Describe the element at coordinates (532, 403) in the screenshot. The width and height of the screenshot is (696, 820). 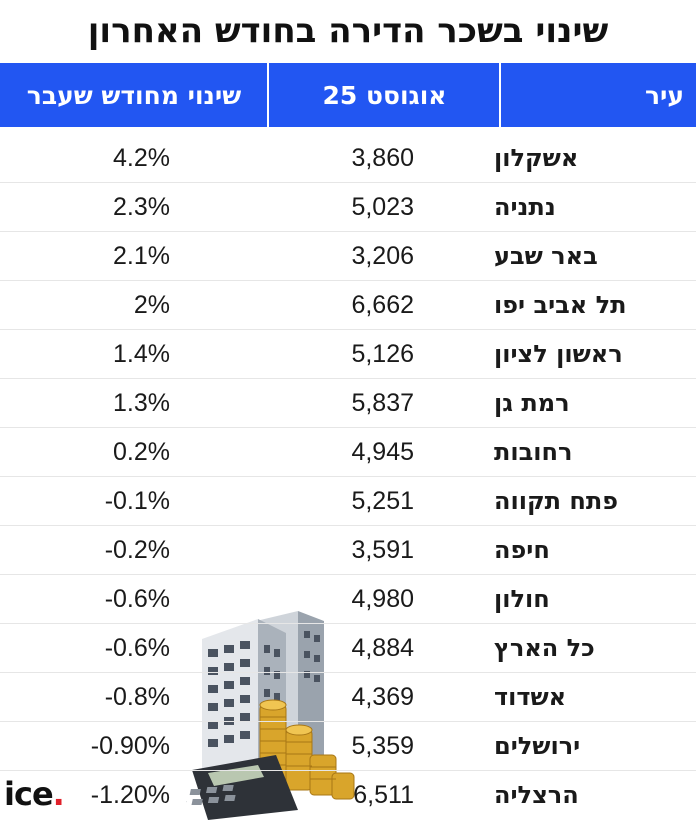
I see `city-cell: רמת גן` at that location.